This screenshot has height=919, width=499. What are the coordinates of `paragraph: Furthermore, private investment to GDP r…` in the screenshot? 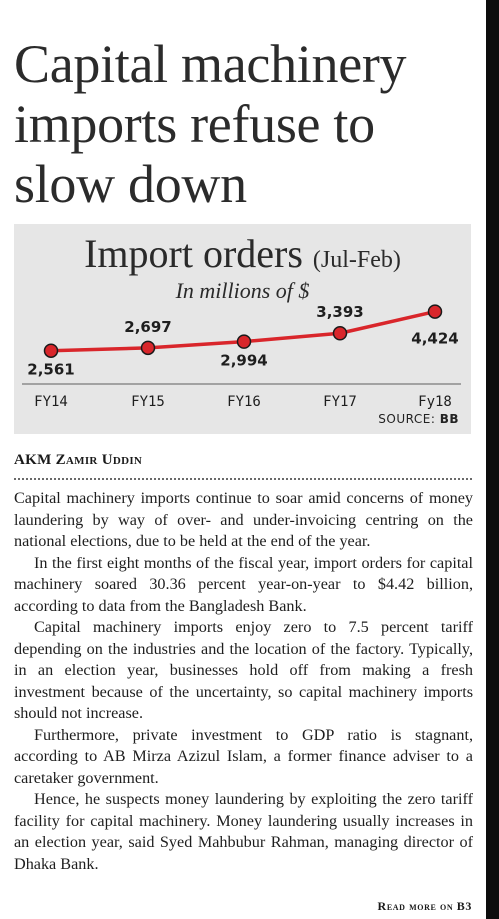 It's located at (243, 756).